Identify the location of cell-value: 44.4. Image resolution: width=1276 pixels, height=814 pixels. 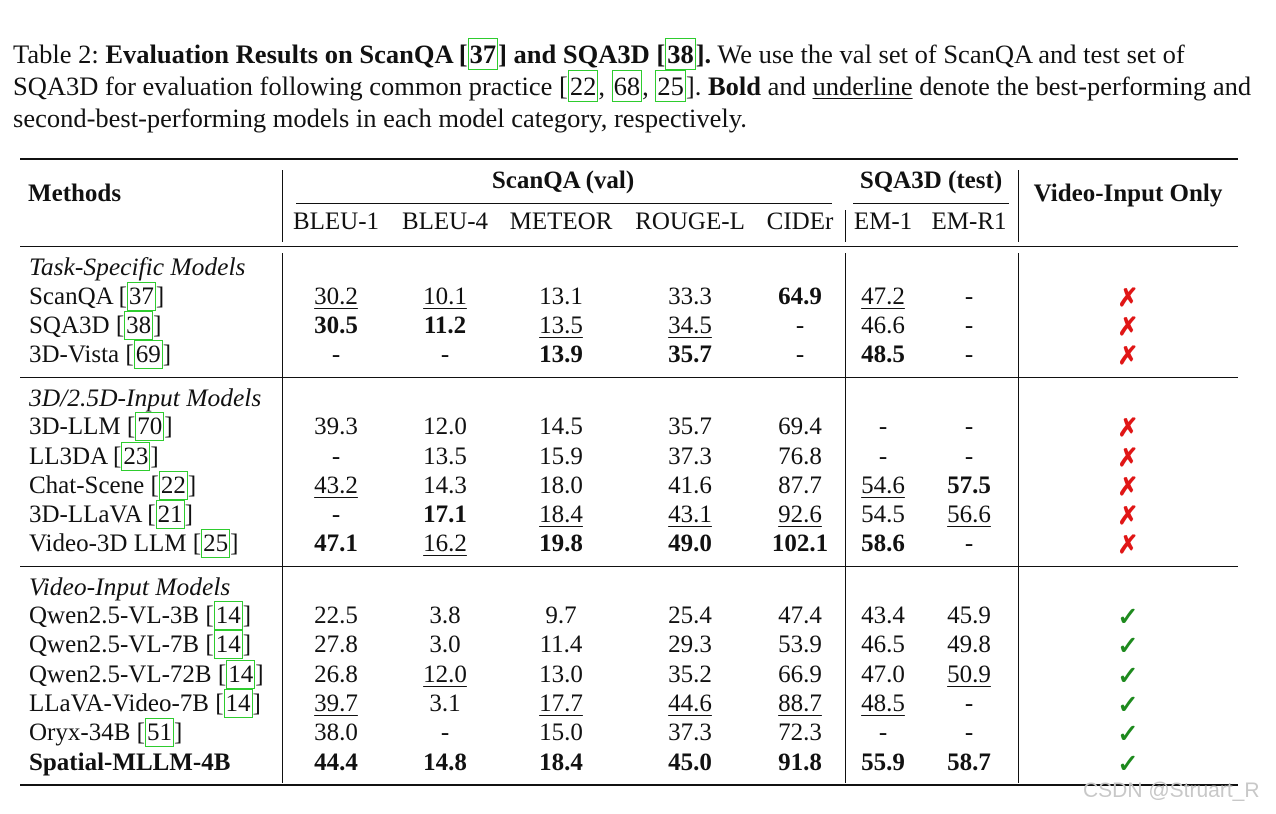
(336, 762).